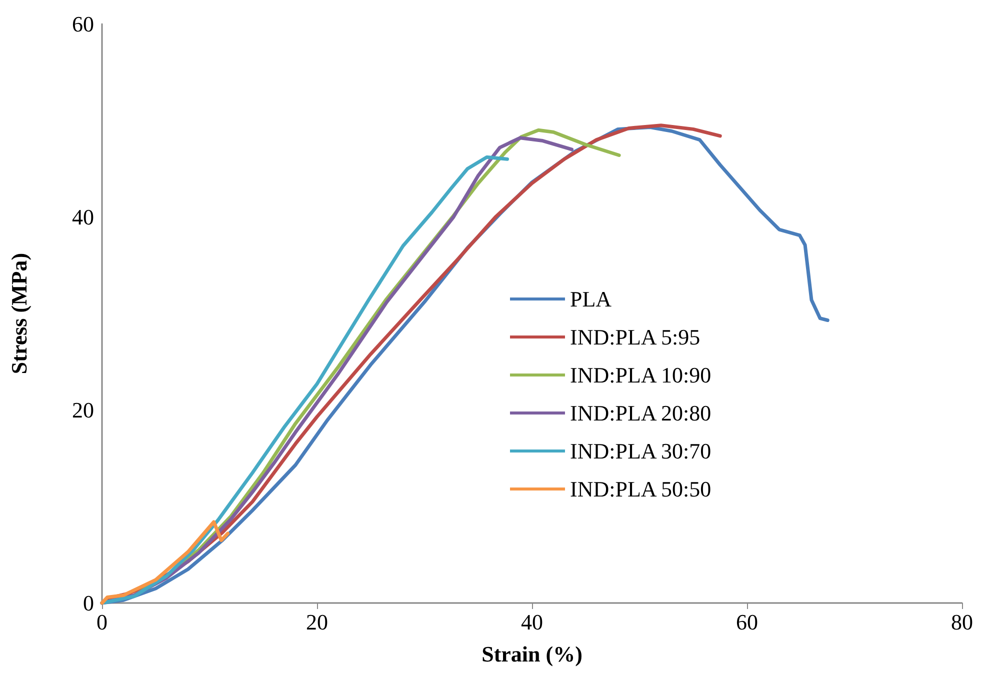  I want to click on y-tick-label: 40, so click(83, 217).